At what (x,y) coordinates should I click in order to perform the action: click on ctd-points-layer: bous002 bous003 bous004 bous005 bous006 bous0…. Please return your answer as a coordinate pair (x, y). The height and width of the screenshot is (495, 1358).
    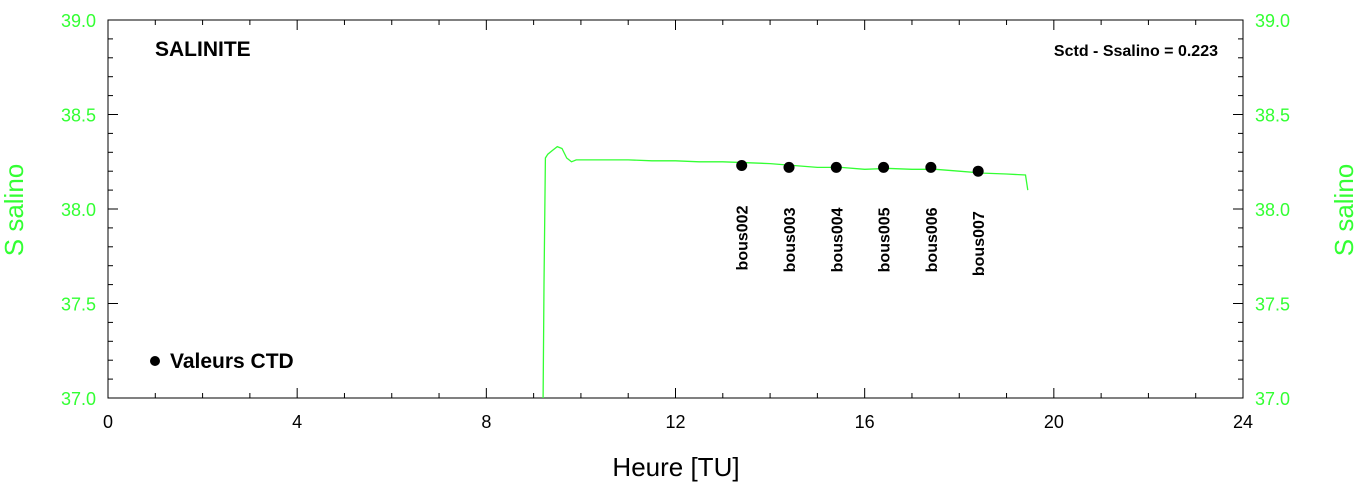
    Looking at the image, I should click on (861, 218).